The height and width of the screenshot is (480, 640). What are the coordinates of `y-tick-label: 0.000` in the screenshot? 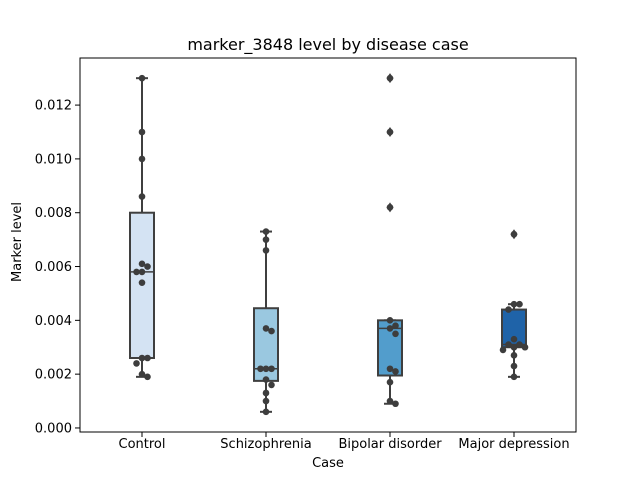 It's located at (53, 428).